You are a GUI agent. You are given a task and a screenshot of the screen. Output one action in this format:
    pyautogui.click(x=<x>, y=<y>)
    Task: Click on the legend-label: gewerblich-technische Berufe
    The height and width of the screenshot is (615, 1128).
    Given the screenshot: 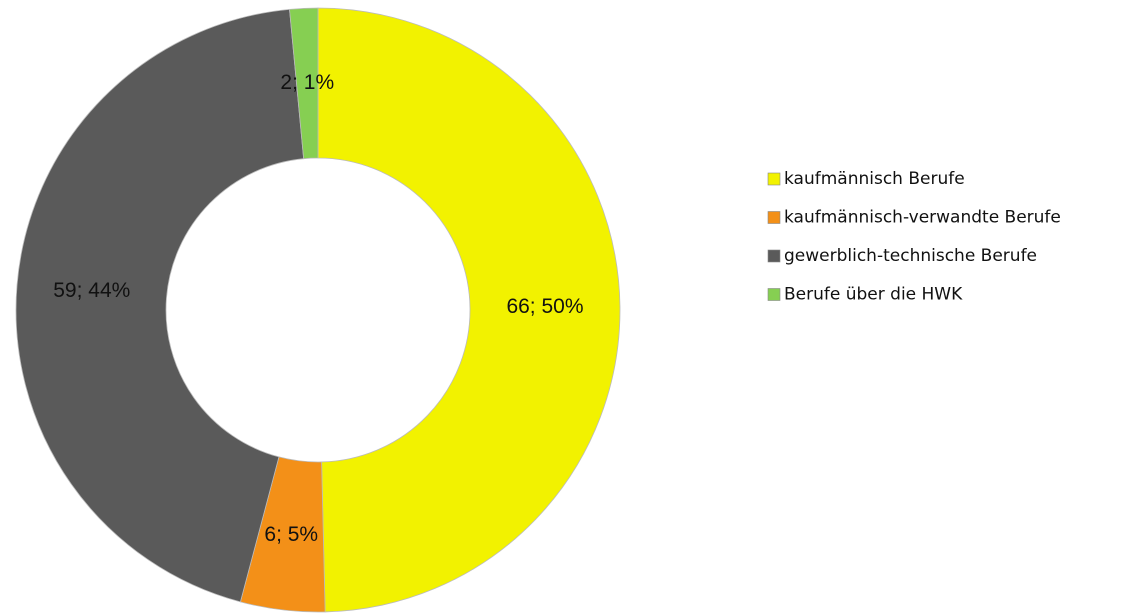 What is the action you would take?
    pyautogui.click(x=910, y=256)
    